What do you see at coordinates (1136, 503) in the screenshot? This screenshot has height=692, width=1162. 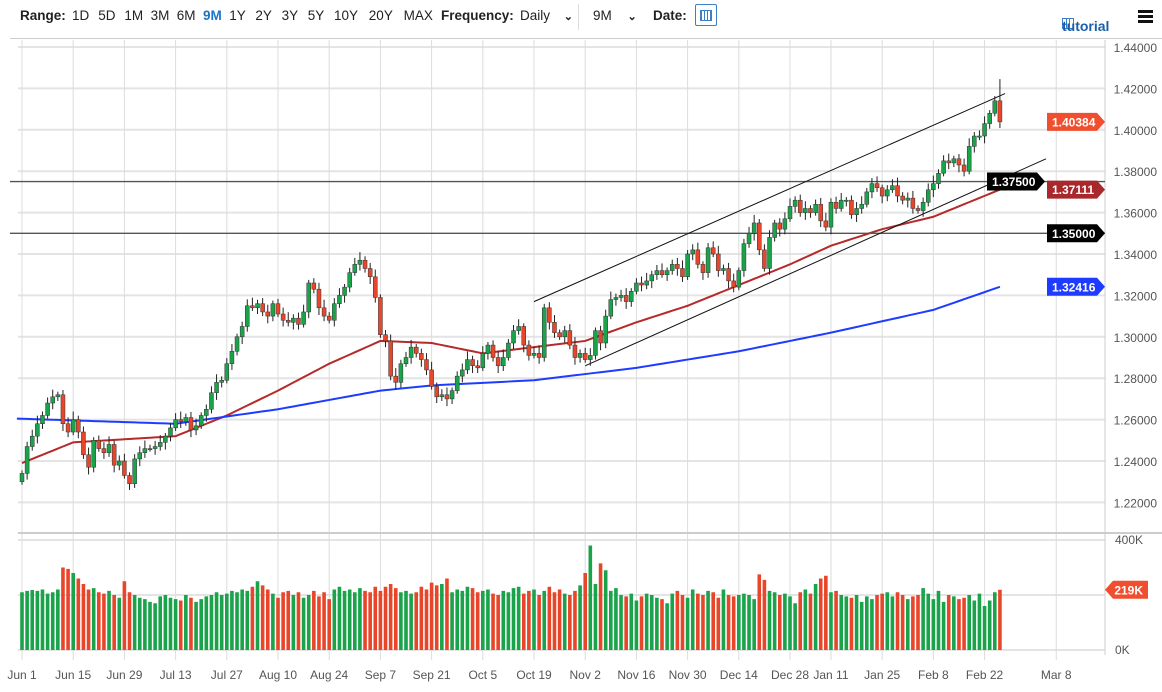 I see `price-tick-label: 1.22000` at bounding box center [1136, 503].